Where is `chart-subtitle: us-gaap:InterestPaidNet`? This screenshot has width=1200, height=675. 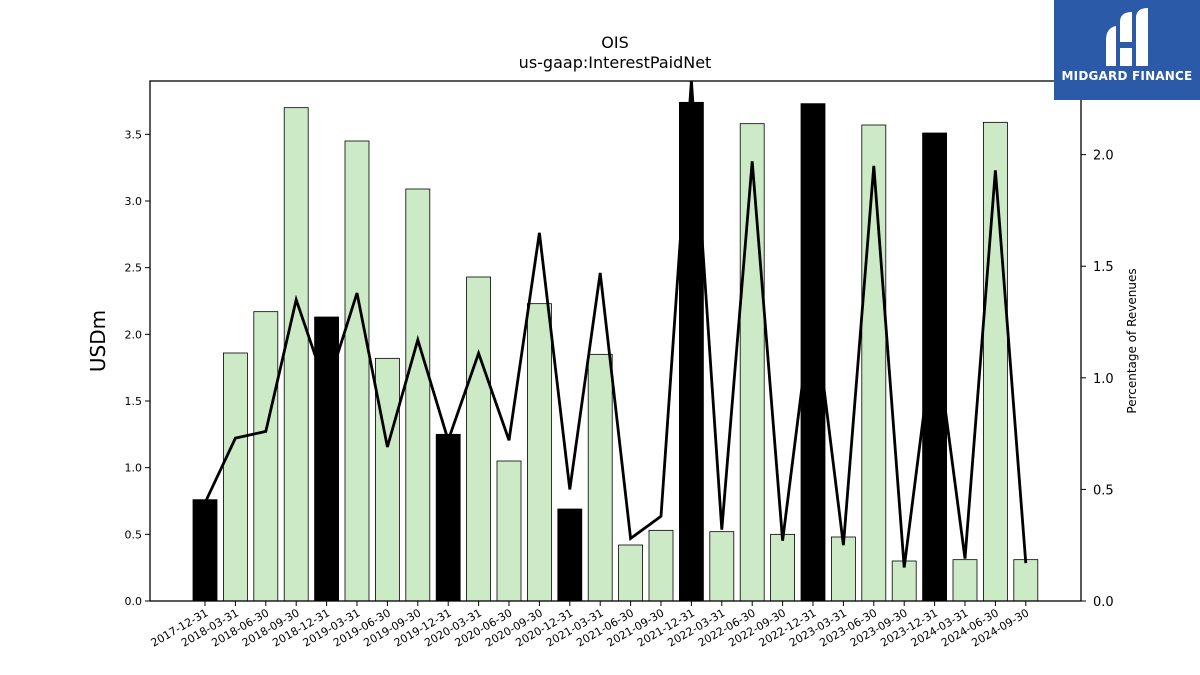 chart-subtitle: us-gaap:InterestPaidNet is located at coordinates (615, 62).